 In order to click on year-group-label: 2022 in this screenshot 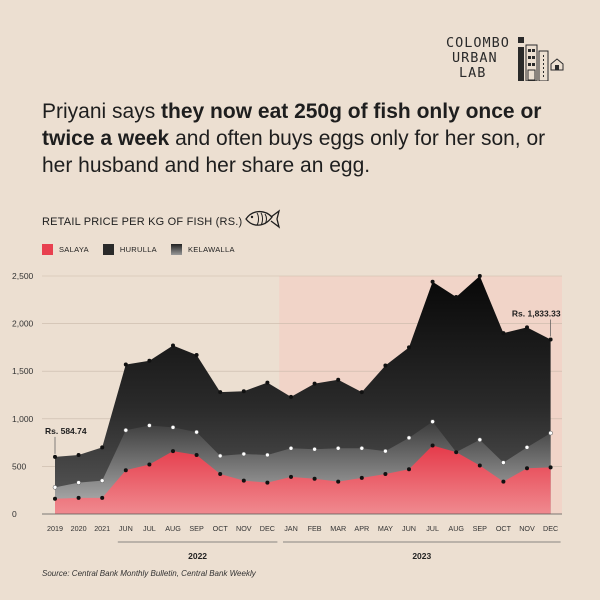, I will do `click(197, 556)`.